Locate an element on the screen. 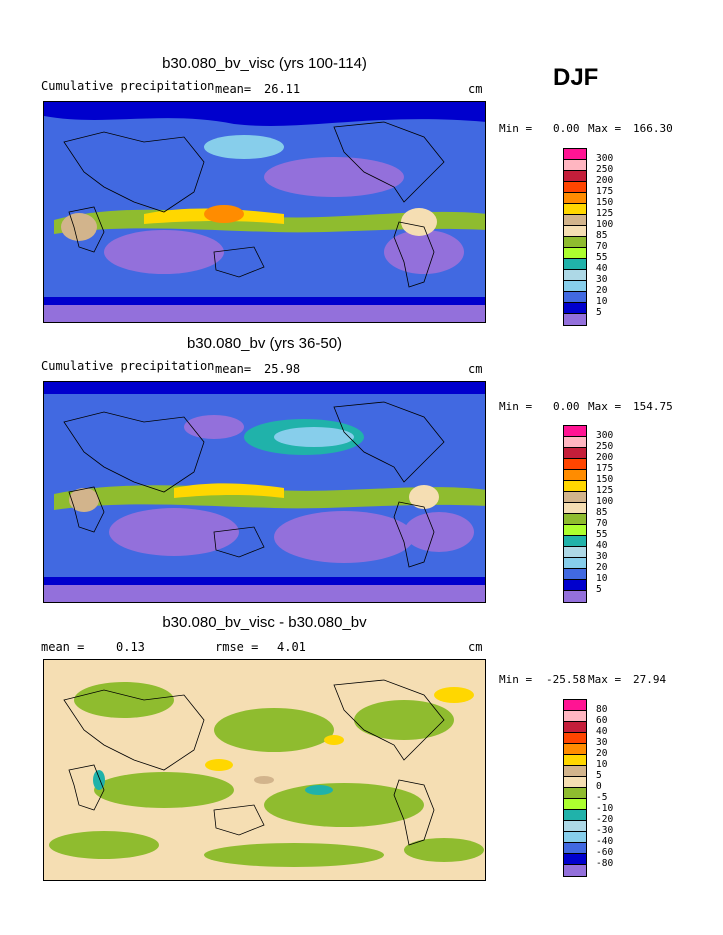 The width and height of the screenshot is (723, 935). panel3-max-value: 27.94 is located at coordinates (650, 679).